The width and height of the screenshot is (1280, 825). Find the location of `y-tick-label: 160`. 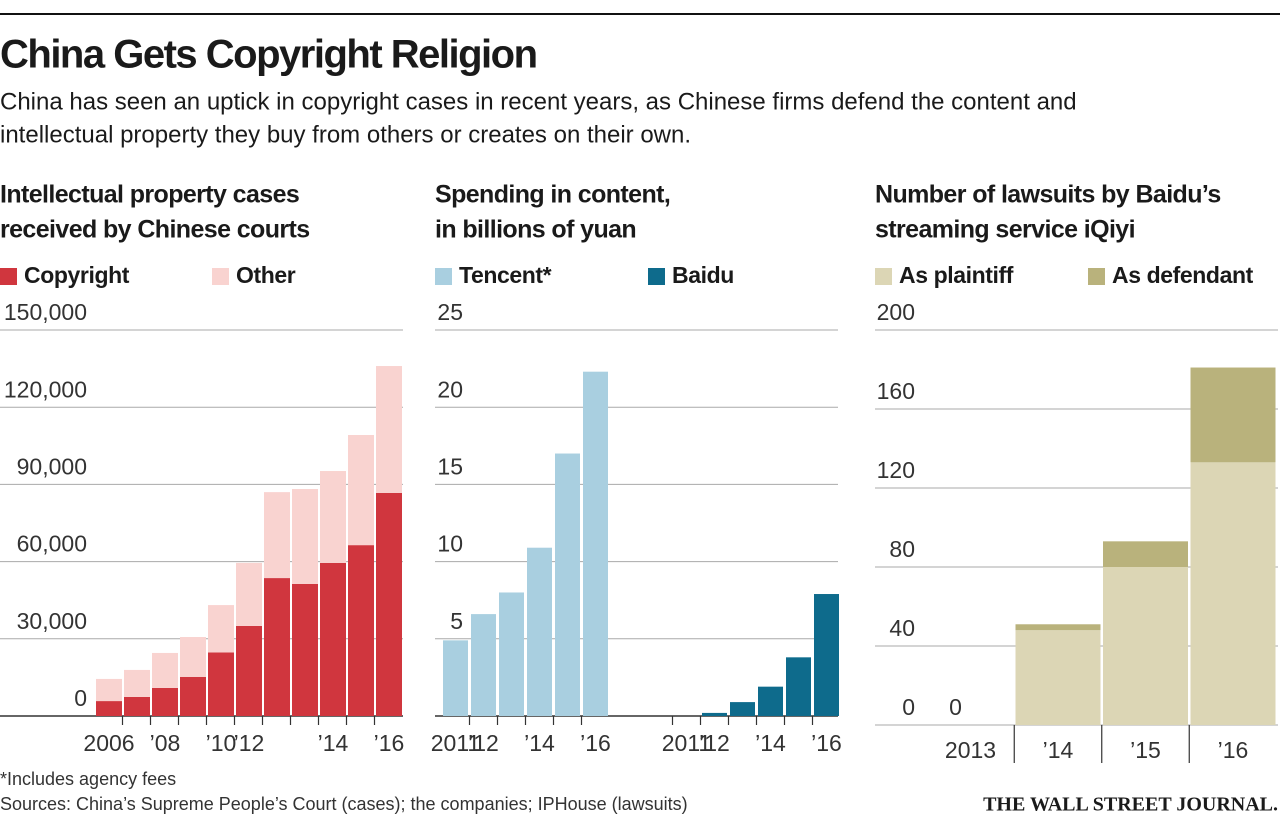

y-tick-label: 160 is located at coordinates (896, 391).